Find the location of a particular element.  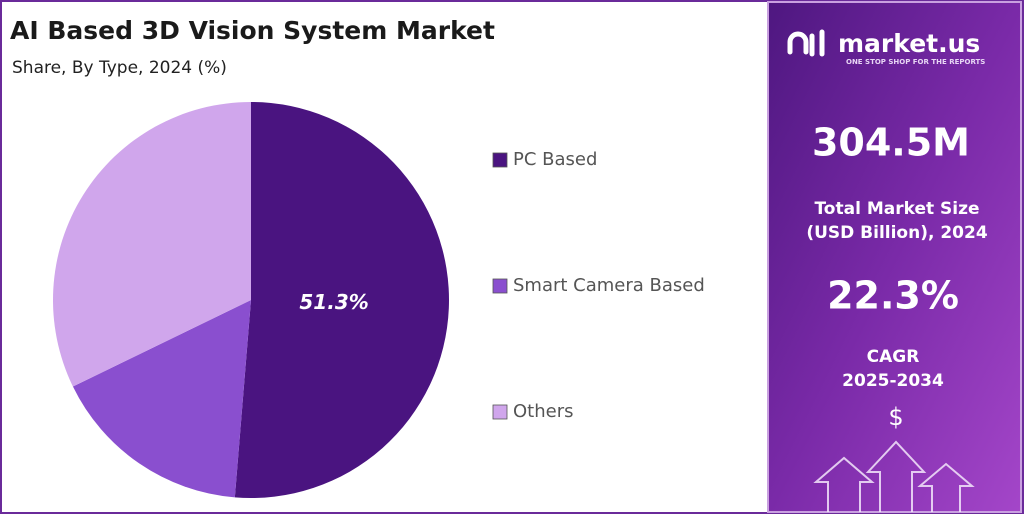

tagline: ONE STOP SHOP FOR THE REPORTS is located at coordinates (915, 62).